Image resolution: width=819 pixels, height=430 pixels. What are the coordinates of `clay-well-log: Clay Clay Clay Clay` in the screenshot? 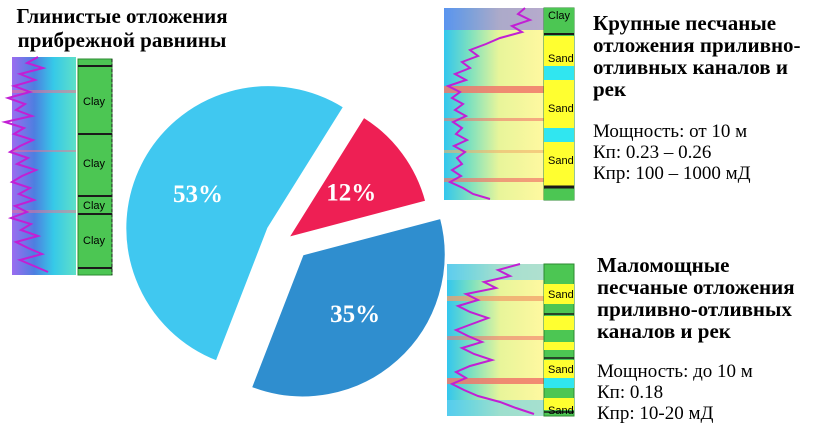 It's located at (57, 166).